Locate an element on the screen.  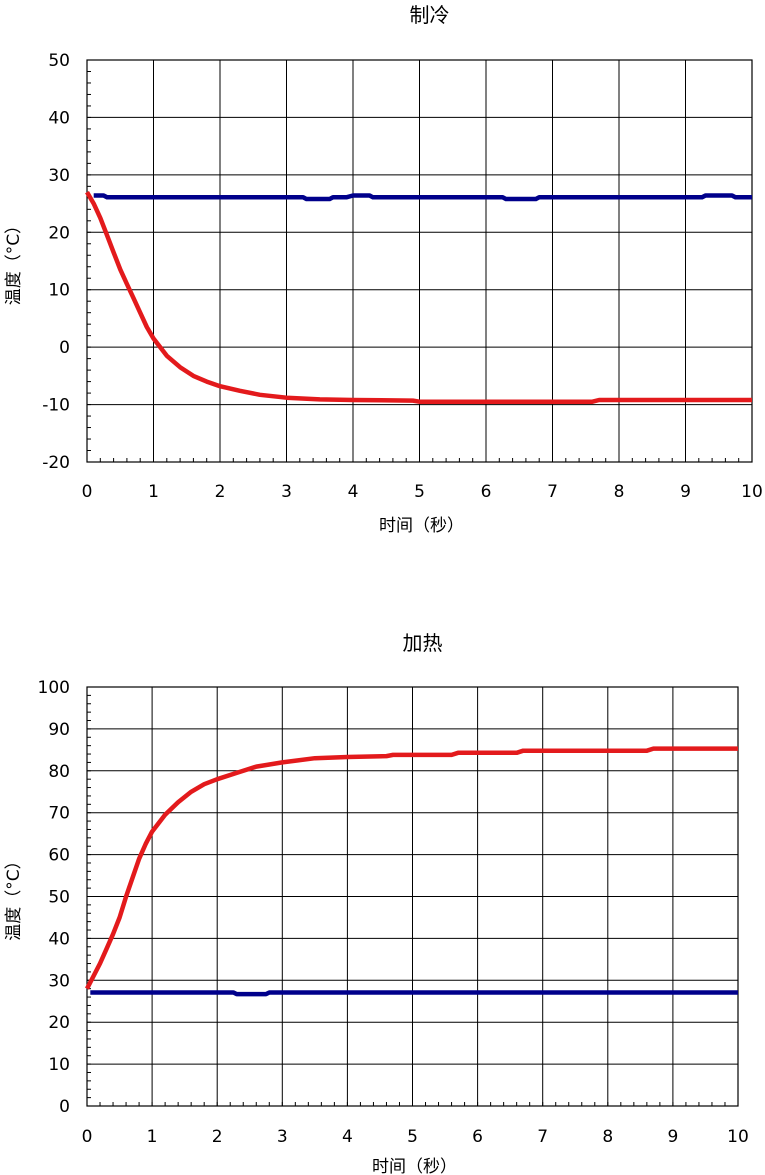
y-tick-label: 100 is located at coordinates (54, 688).